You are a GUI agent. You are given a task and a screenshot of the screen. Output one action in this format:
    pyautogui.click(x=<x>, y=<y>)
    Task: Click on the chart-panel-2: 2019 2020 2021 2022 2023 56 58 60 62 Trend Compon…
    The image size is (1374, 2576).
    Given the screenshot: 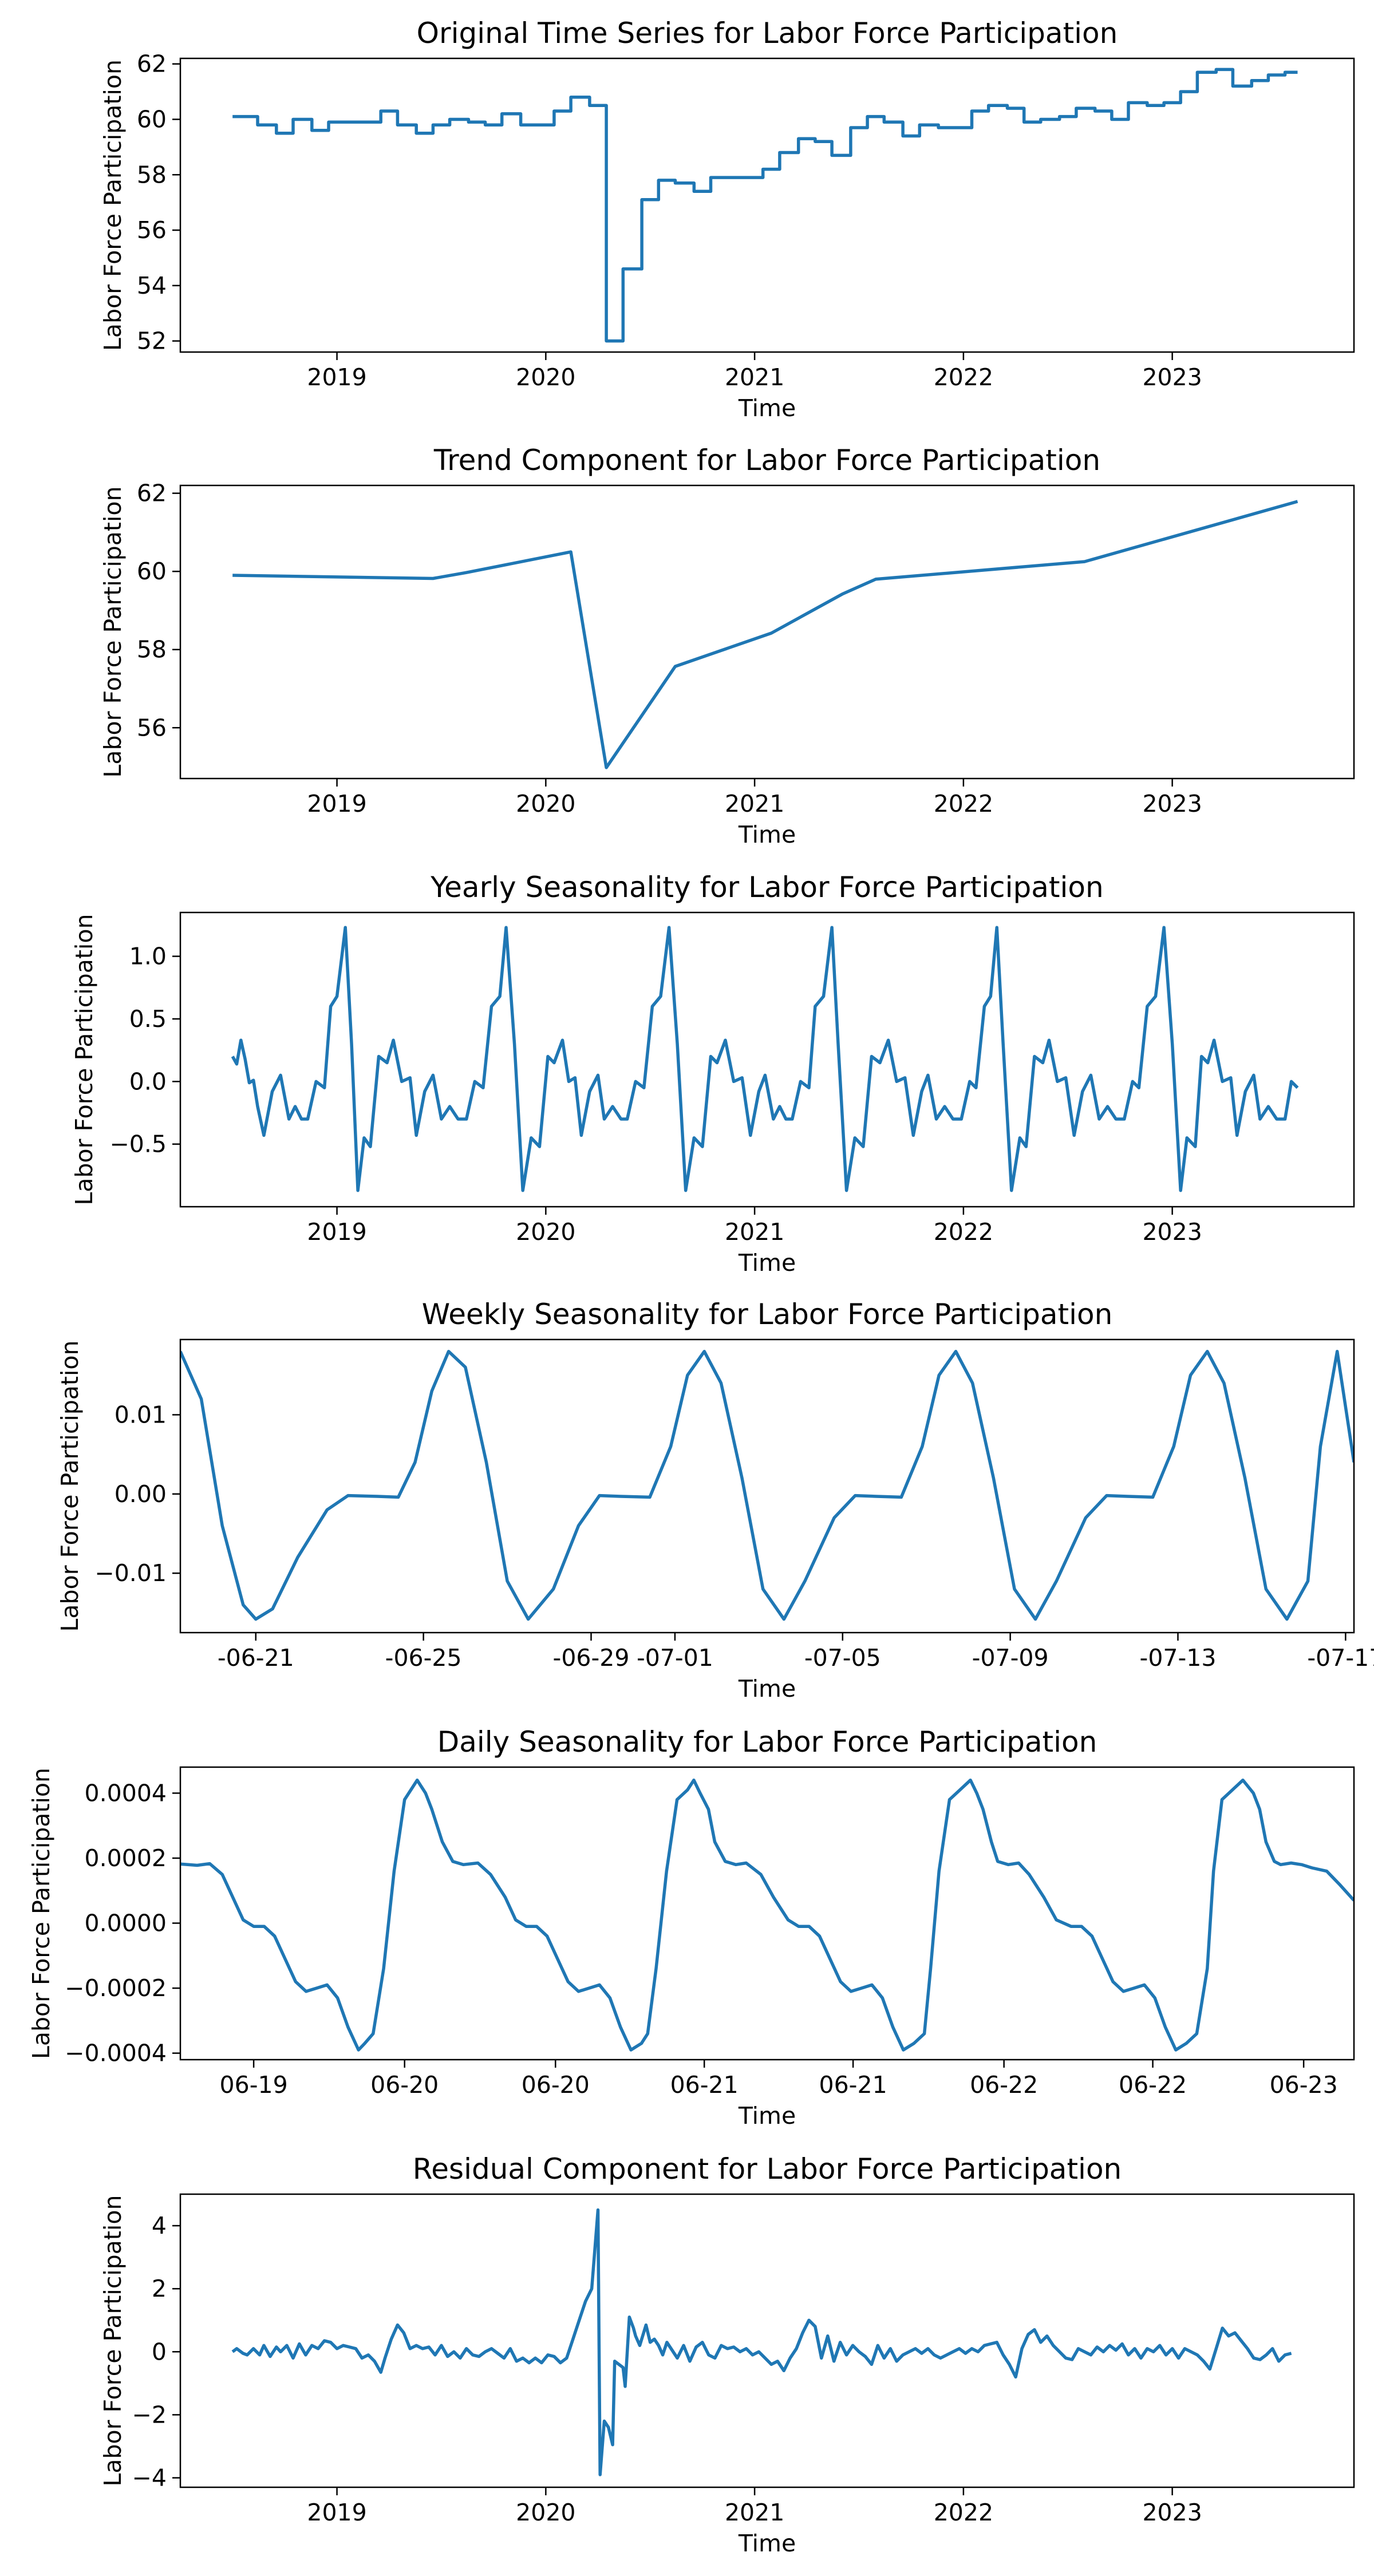 What is the action you would take?
    pyautogui.click(x=727, y=646)
    